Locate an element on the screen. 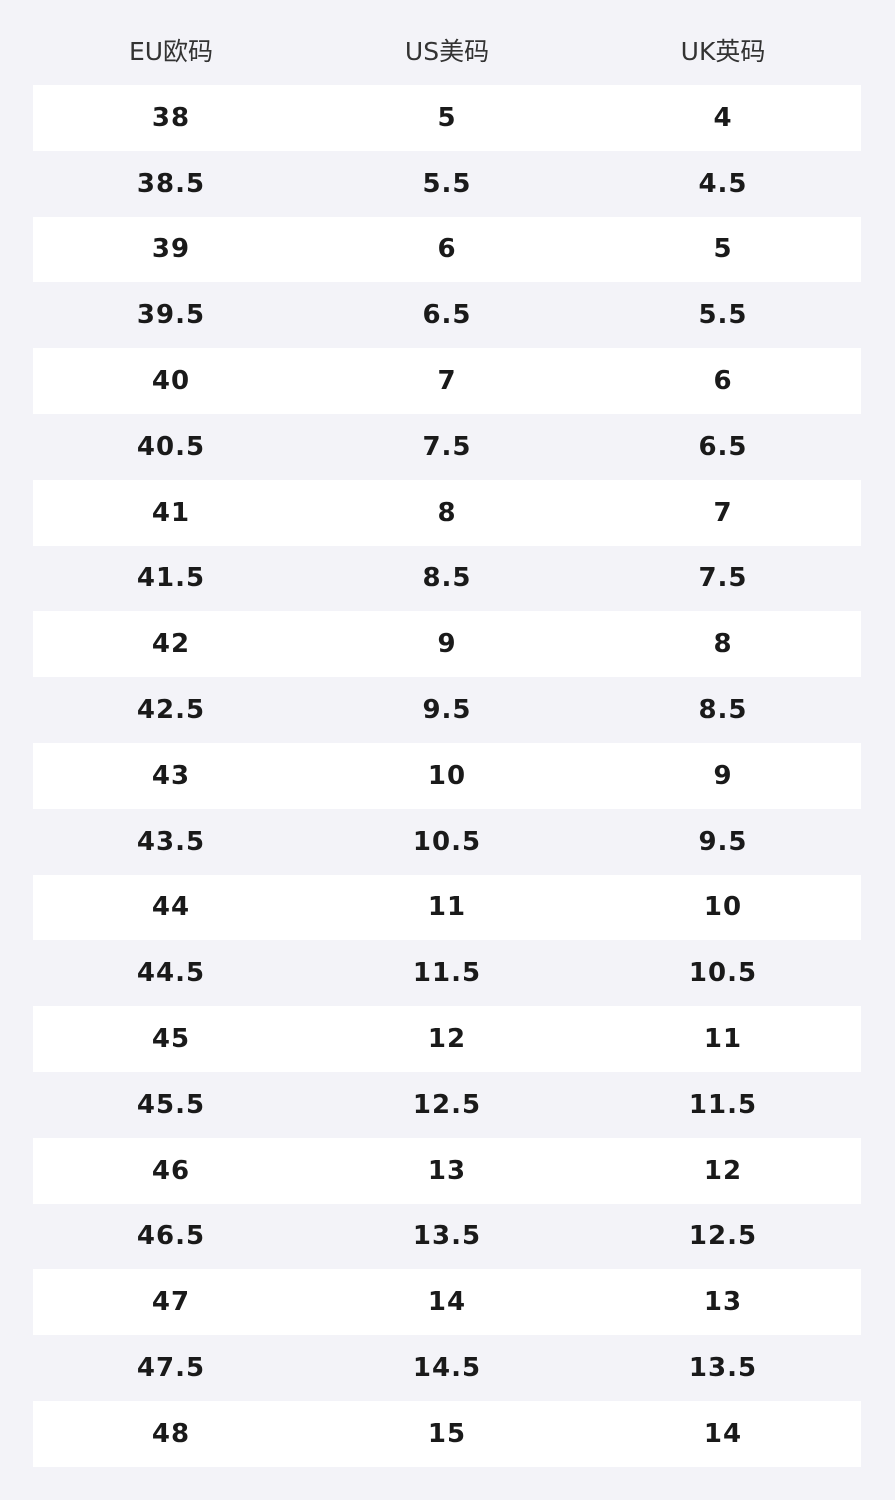 This screenshot has width=895, height=1500. table-cell: 46.5 is located at coordinates (171, 1236).